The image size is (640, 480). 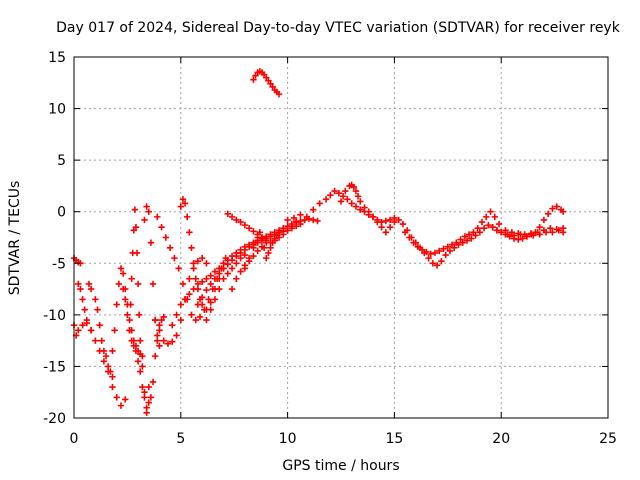 I want to click on y-tick-label: -5, so click(x=59, y=264).